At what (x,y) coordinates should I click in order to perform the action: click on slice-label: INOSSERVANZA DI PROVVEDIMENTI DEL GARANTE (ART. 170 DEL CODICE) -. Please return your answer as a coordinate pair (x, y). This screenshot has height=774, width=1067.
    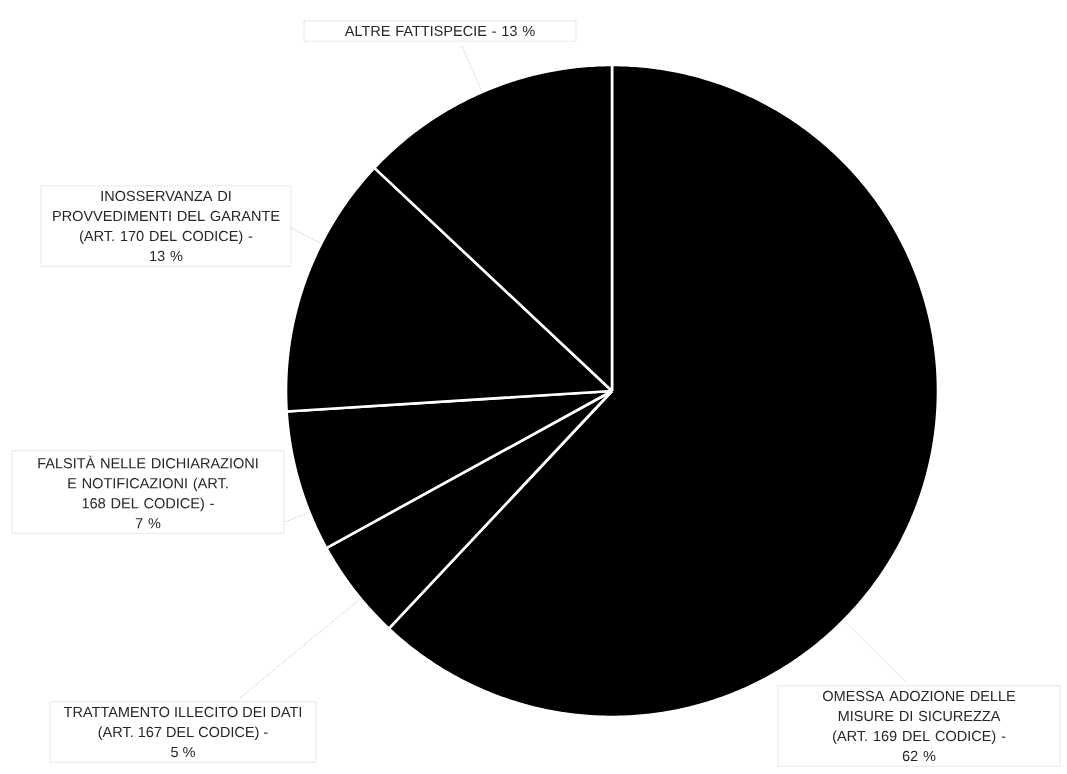
    Looking at the image, I should click on (166, 217).